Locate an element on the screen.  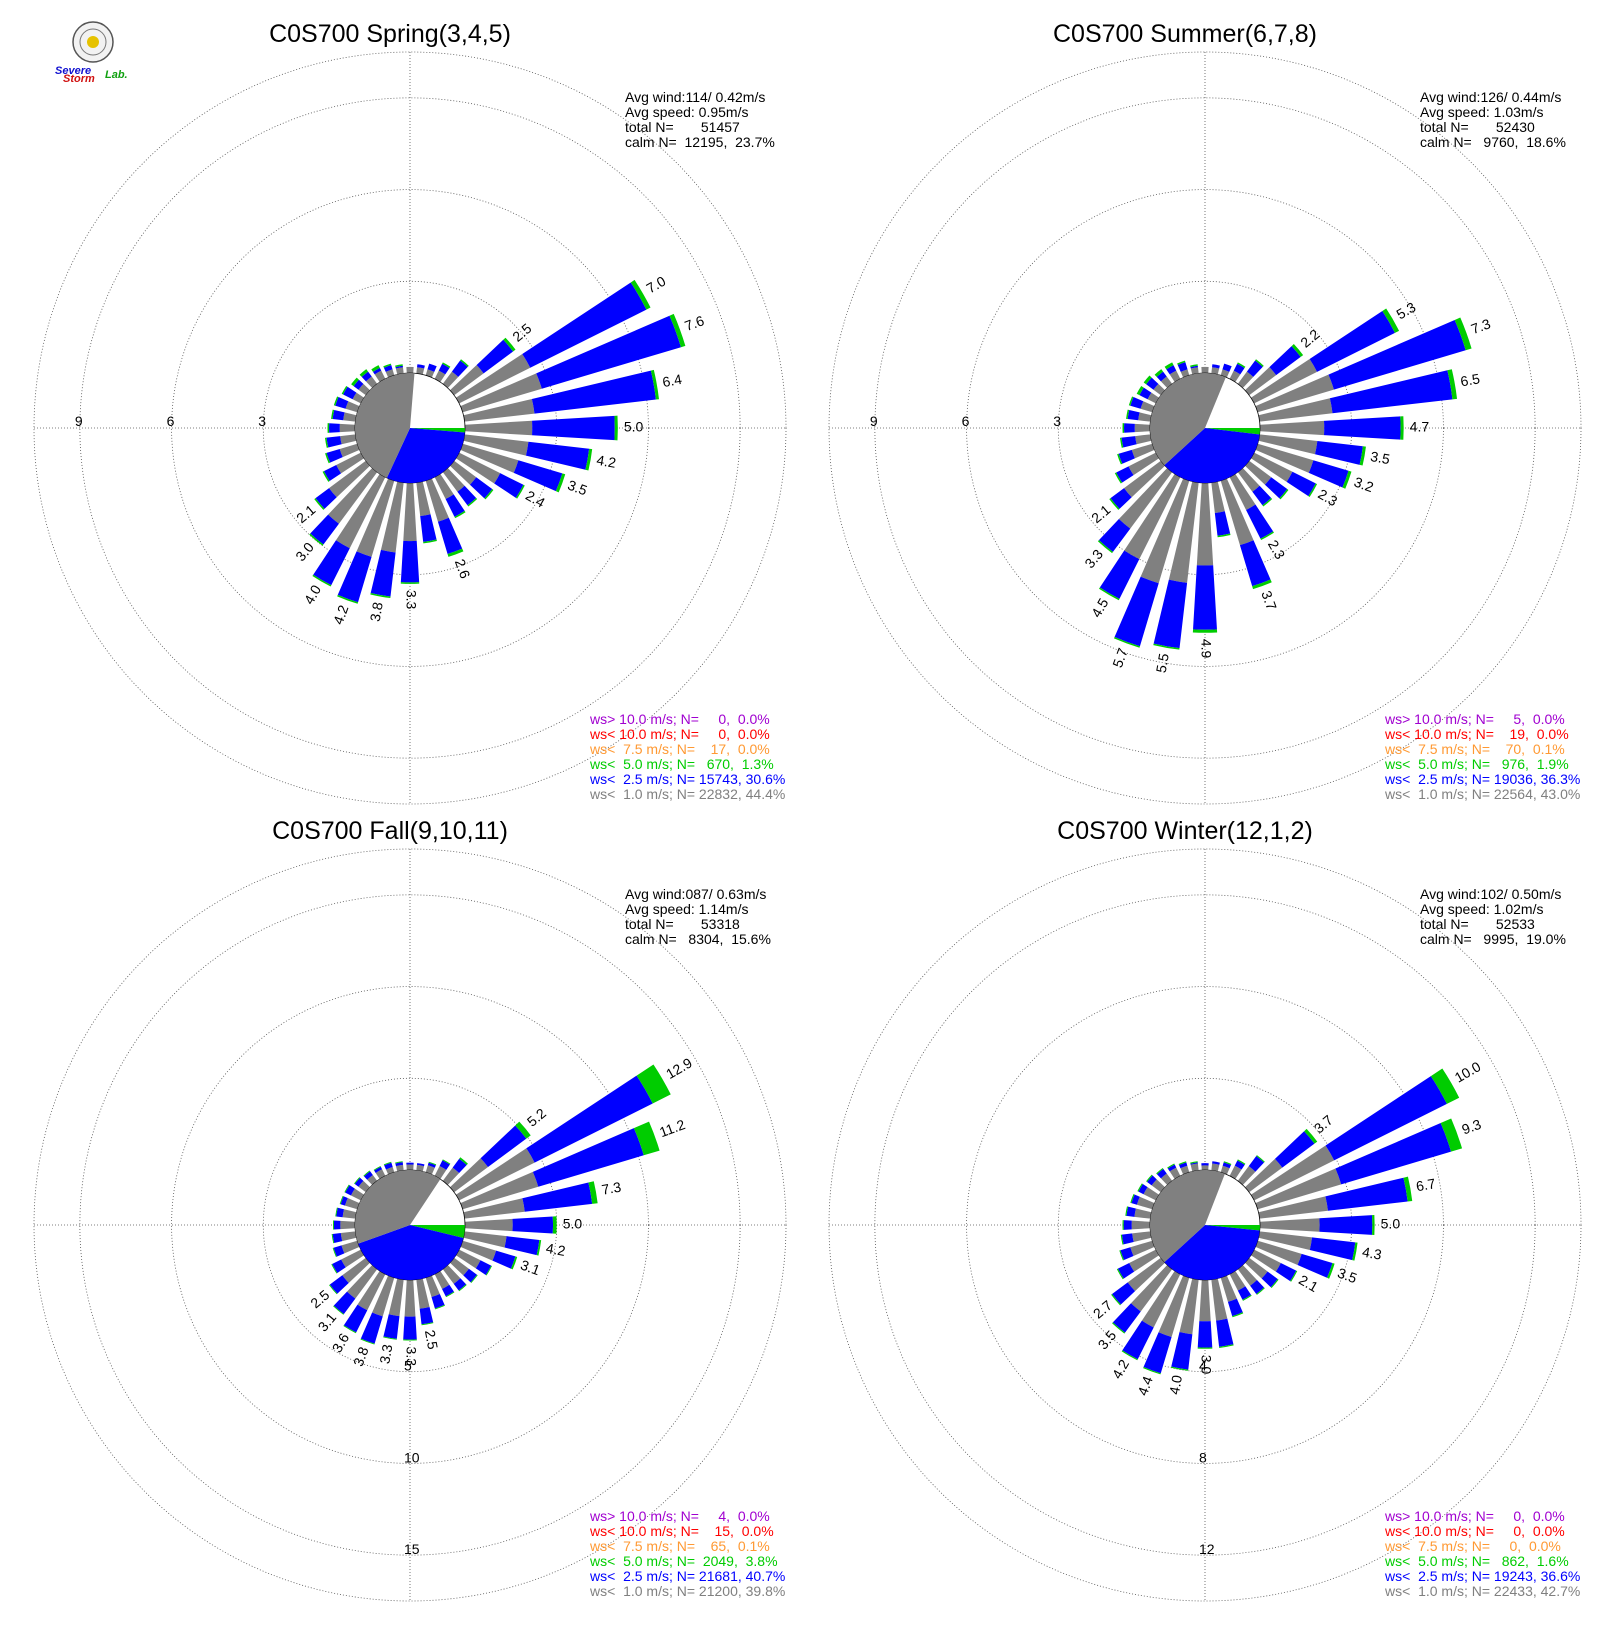
bar-value-label: 3.5 is located at coordinates (1347, 1276).